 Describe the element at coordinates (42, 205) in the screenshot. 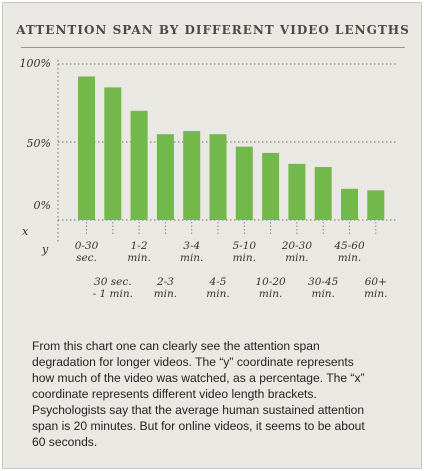

I see `y-tick-label: 0%` at that location.